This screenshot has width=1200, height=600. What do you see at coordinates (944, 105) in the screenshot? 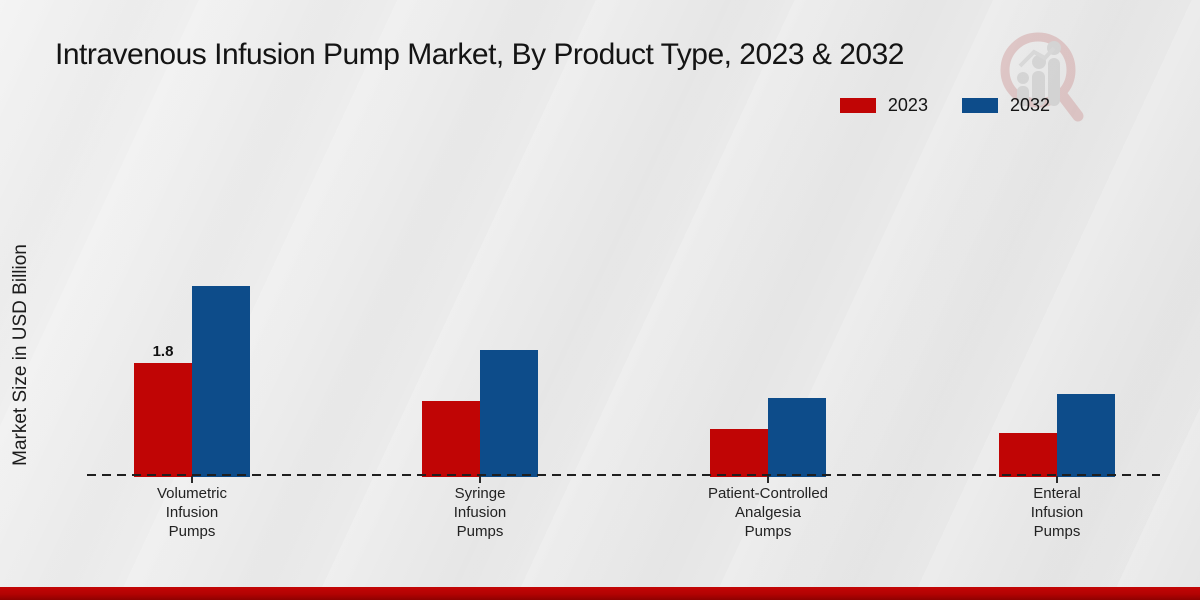
I see `legend: 2023 2032` at bounding box center [944, 105].